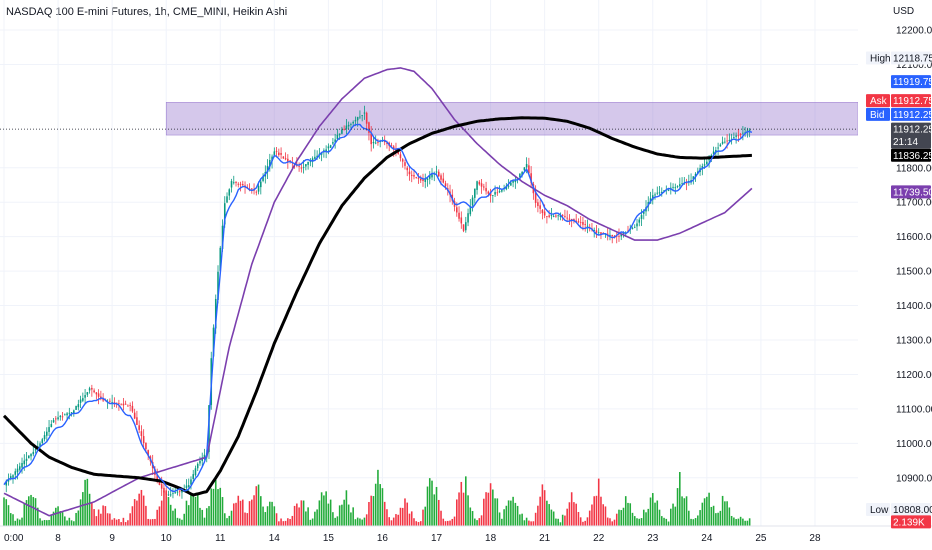 The width and height of the screenshot is (932, 550). What do you see at coordinates (167, 538) in the screenshot?
I see `time-tick-label: 10` at bounding box center [167, 538].